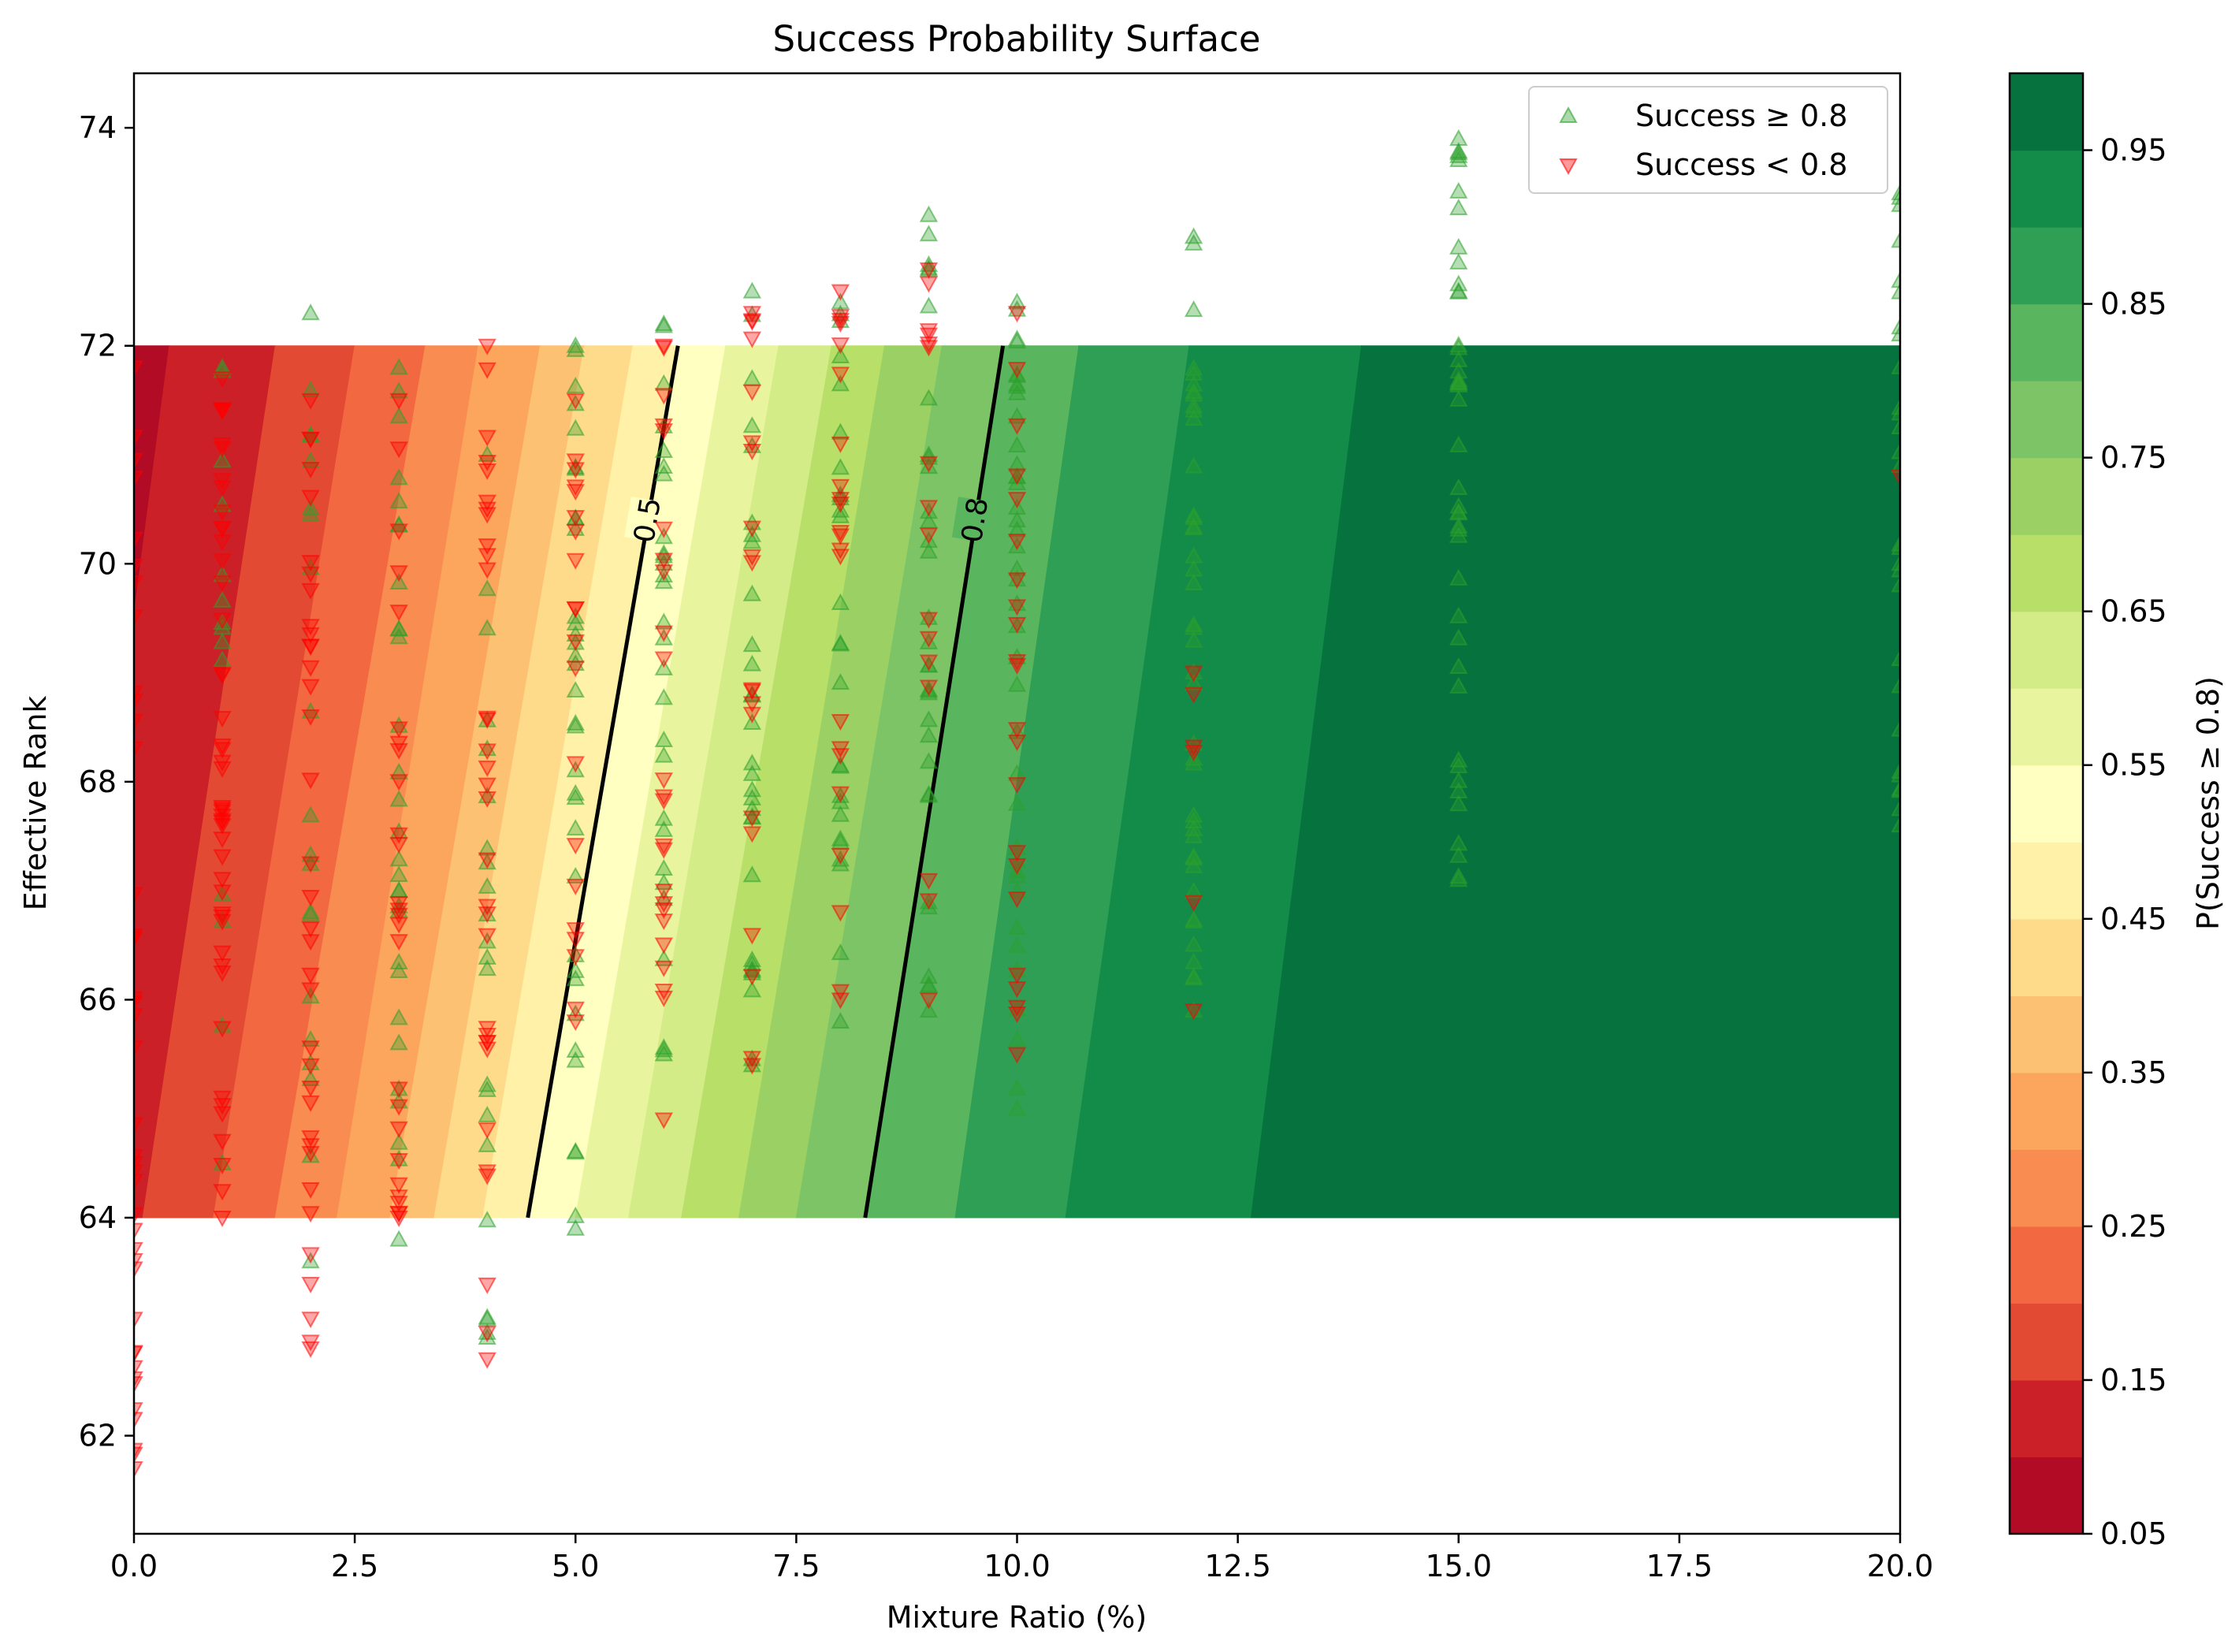 The width and height of the screenshot is (2239, 1652). Describe the element at coordinates (2125, 842) in the screenshot. I see `colorbar-ticks: 0.05 0.15 0.25 0.35 0.45 0.55 0.65 0.75 0.85 0.95` at that location.